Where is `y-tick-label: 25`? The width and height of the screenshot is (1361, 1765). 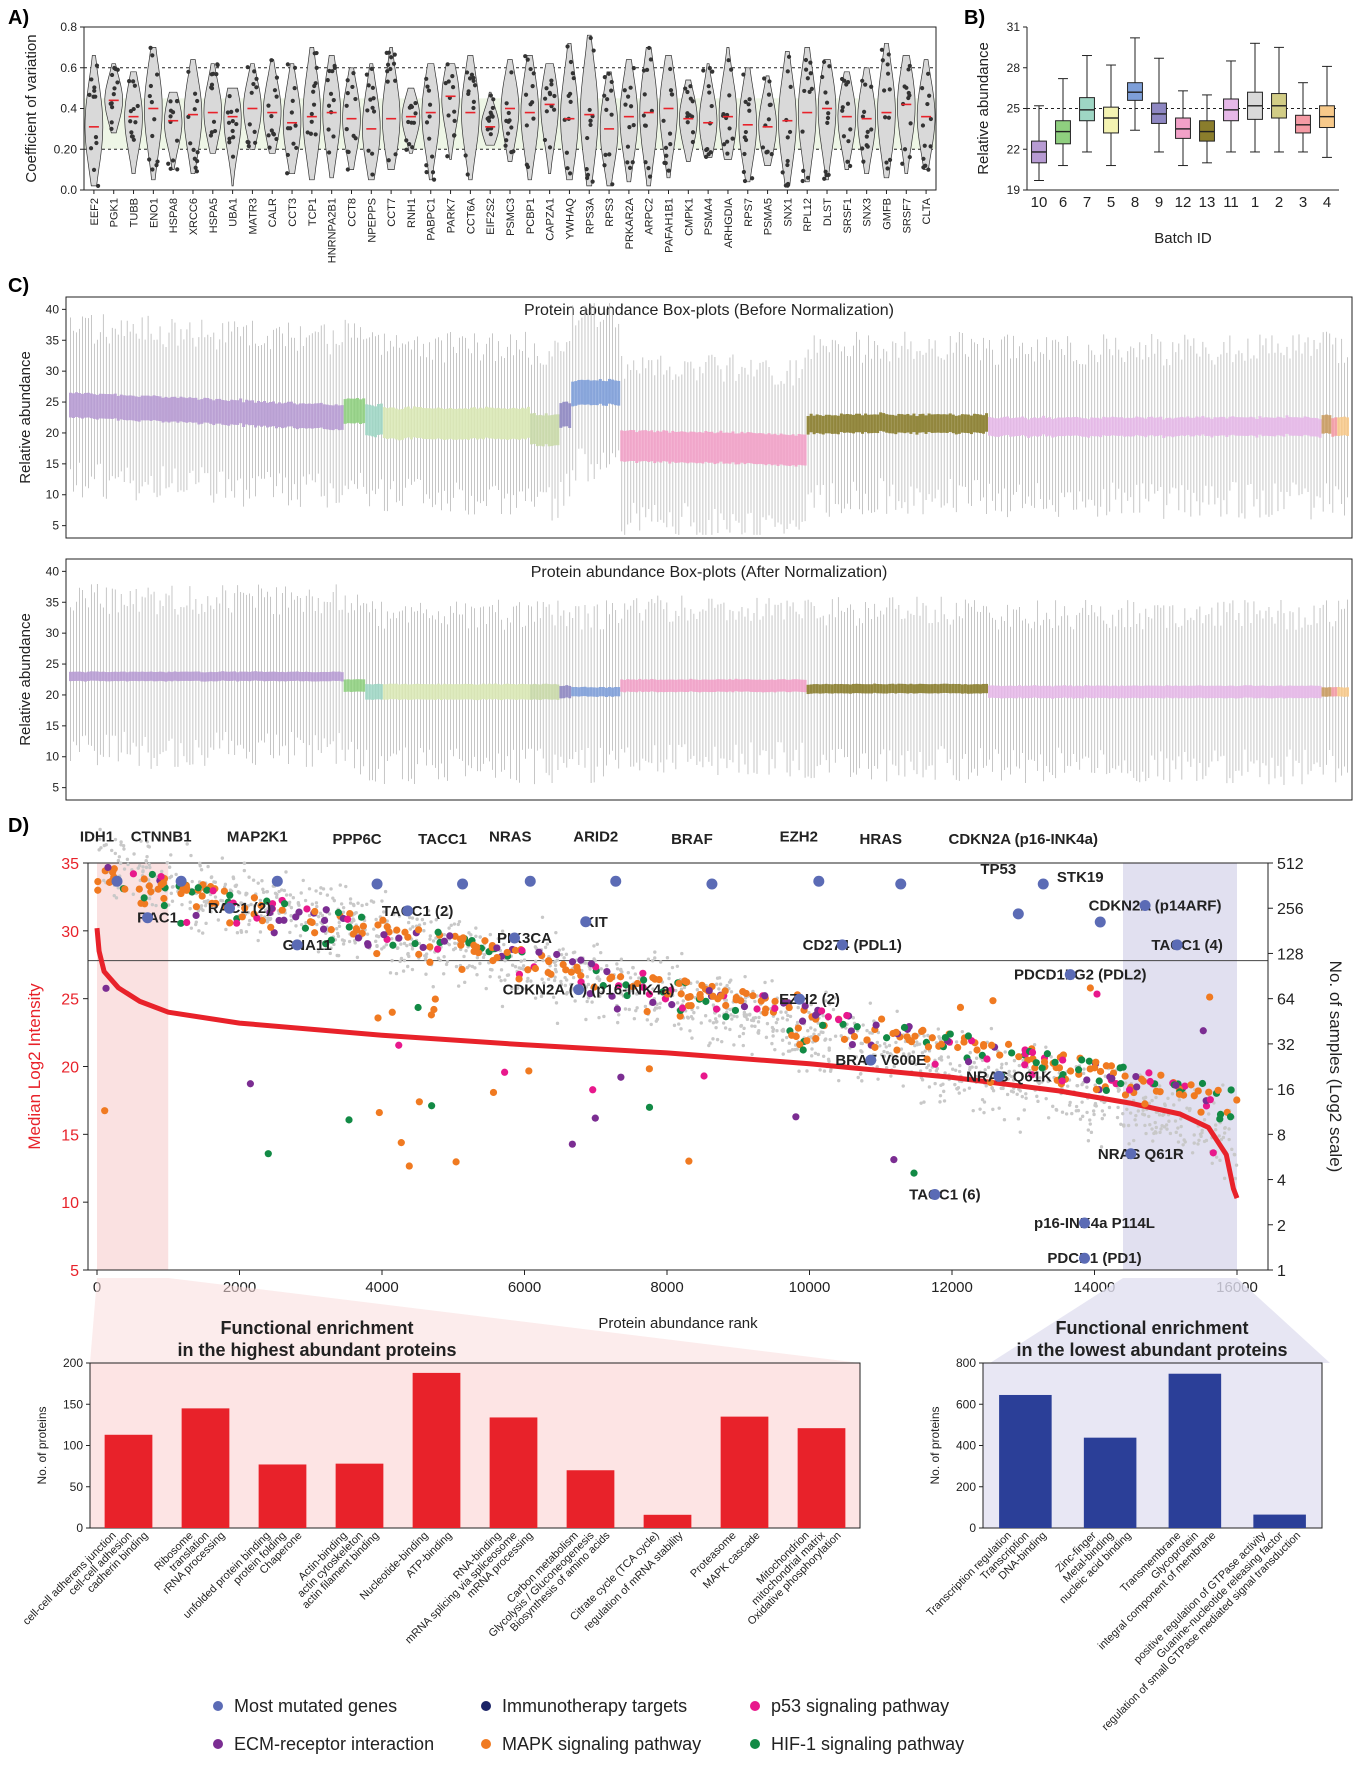 y-tick-label: 25 is located at coordinates (1014, 109).